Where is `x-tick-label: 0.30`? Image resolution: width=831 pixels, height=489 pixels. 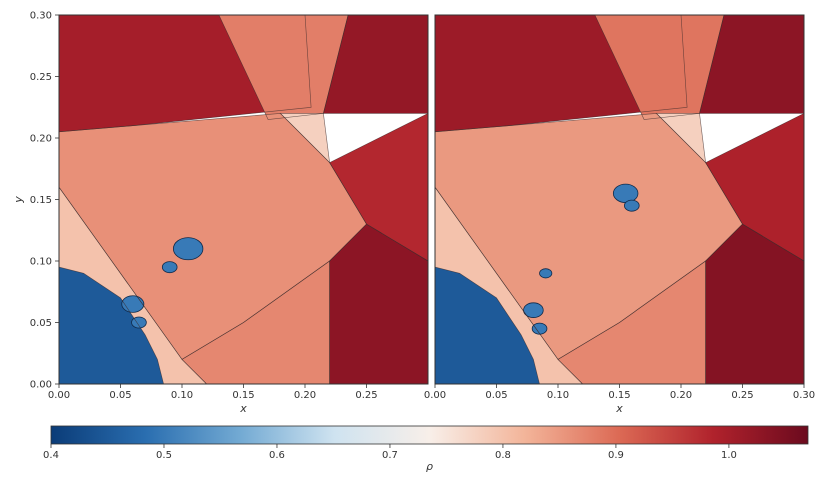 x-tick-label: 0.30 is located at coordinates (804, 395).